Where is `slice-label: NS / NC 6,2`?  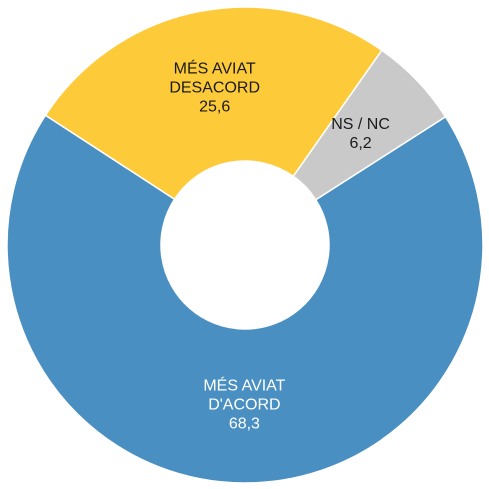 slice-label: NS / NC 6,2 is located at coordinates (361, 134).